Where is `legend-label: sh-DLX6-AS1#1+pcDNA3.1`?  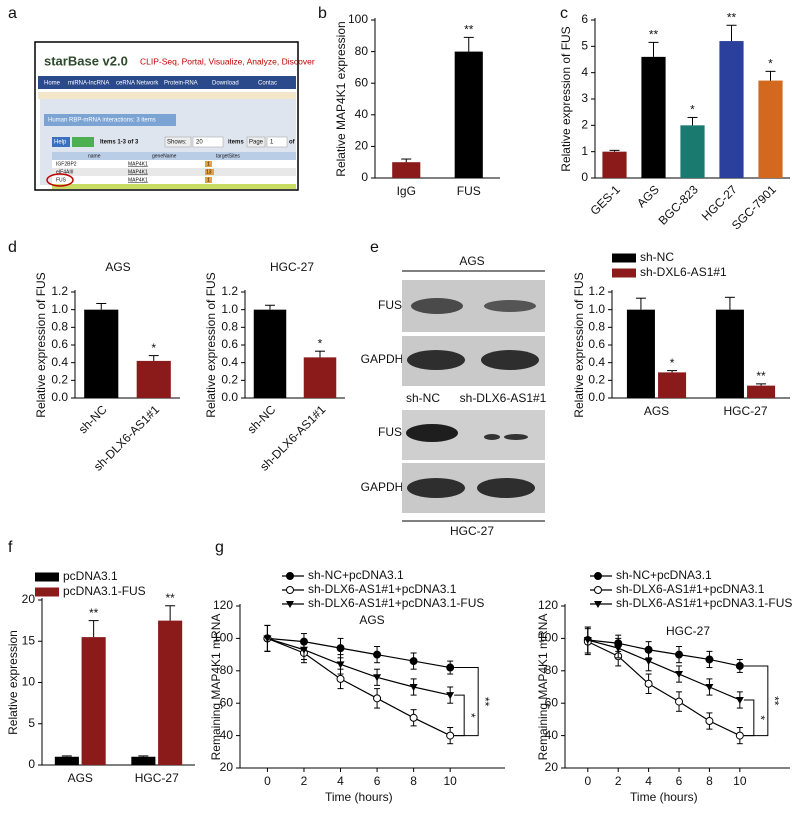
legend-label: sh-DLX6-AS1#1+pcDNA3.1 is located at coordinates (690, 589).